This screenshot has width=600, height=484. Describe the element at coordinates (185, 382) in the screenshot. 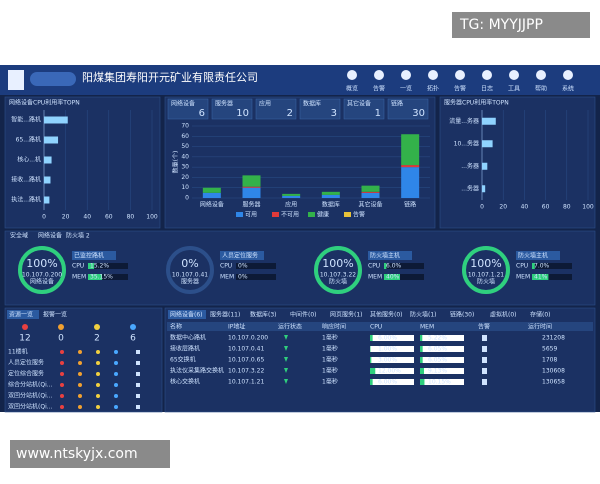

I see `device-name: 核心交换机` at that location.